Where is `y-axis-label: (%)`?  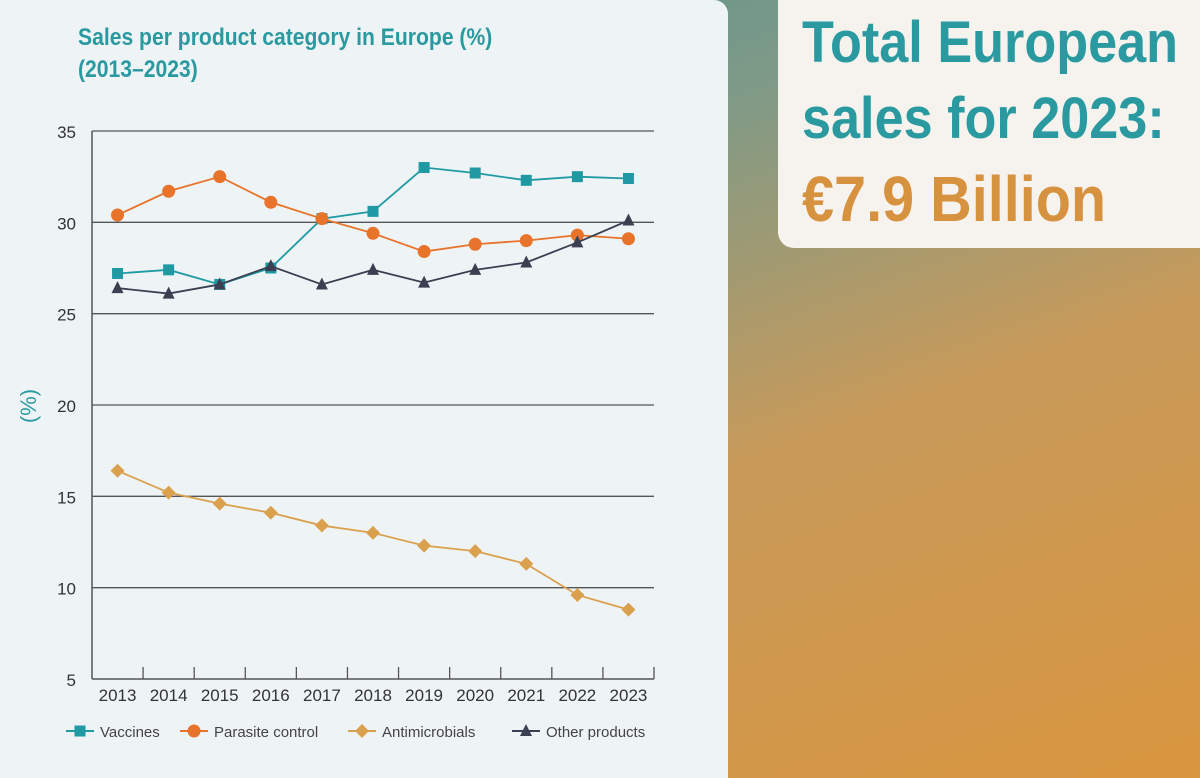
y-axis-label: (%) is located at coordinates (28, 406).